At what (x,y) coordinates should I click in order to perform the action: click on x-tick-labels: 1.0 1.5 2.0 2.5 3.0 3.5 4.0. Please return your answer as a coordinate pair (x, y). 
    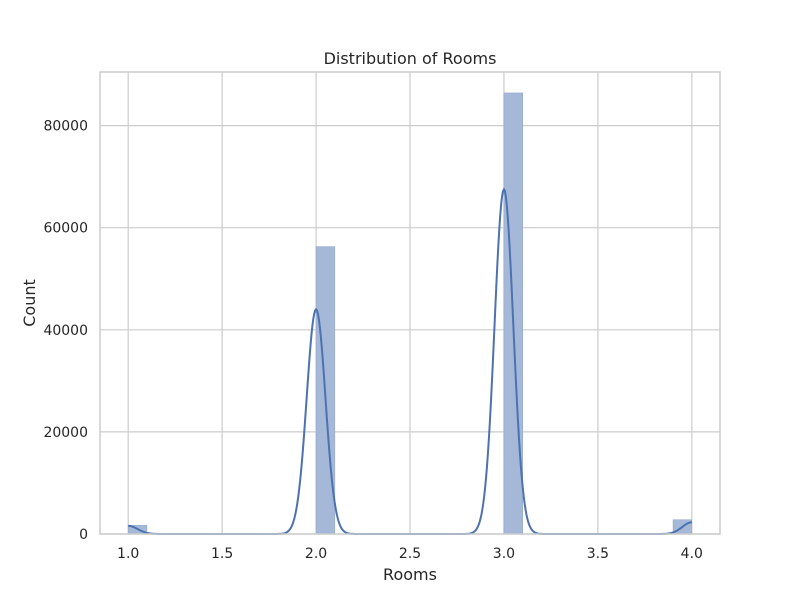
    Looking at the image, I should click on (410, 554).